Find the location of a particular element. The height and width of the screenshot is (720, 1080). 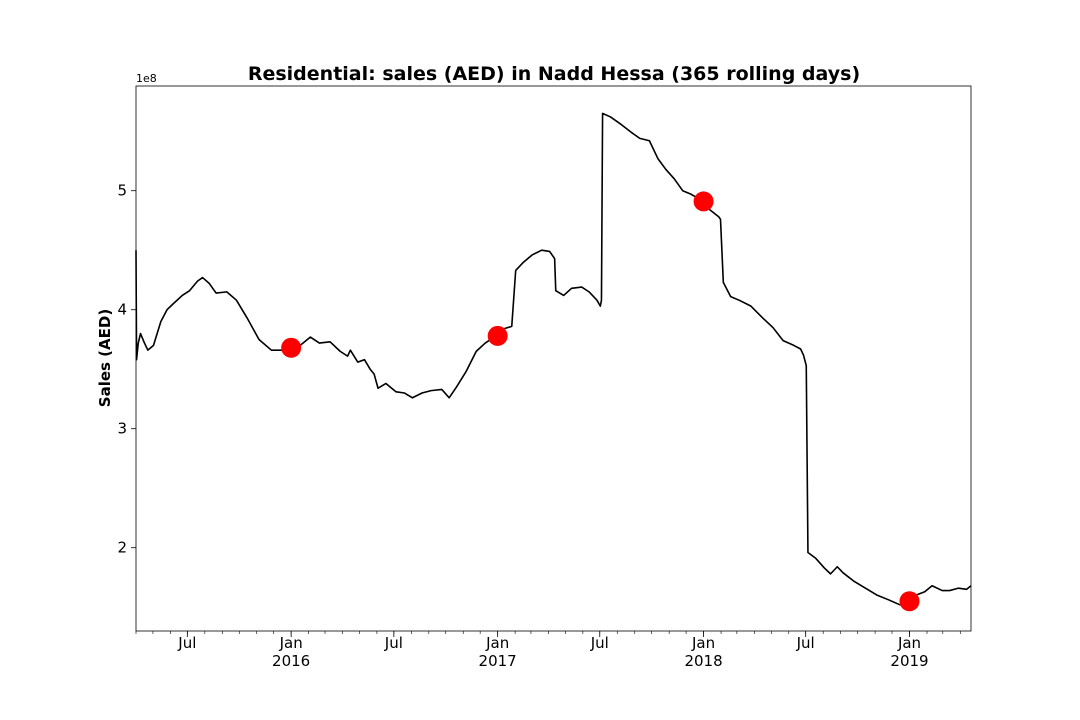

x-tick-label-1: Jan is located at coordinates (291, 643).